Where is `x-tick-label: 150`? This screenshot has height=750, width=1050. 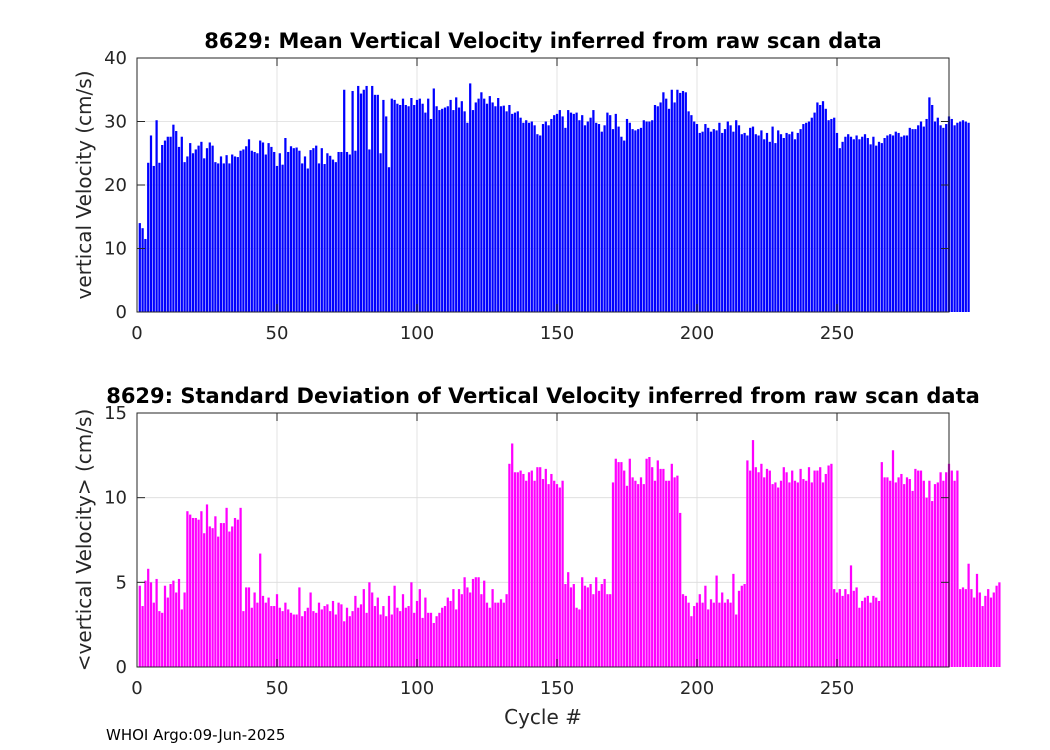 x-tick-label: 150 is located at coordinates (557, 333).